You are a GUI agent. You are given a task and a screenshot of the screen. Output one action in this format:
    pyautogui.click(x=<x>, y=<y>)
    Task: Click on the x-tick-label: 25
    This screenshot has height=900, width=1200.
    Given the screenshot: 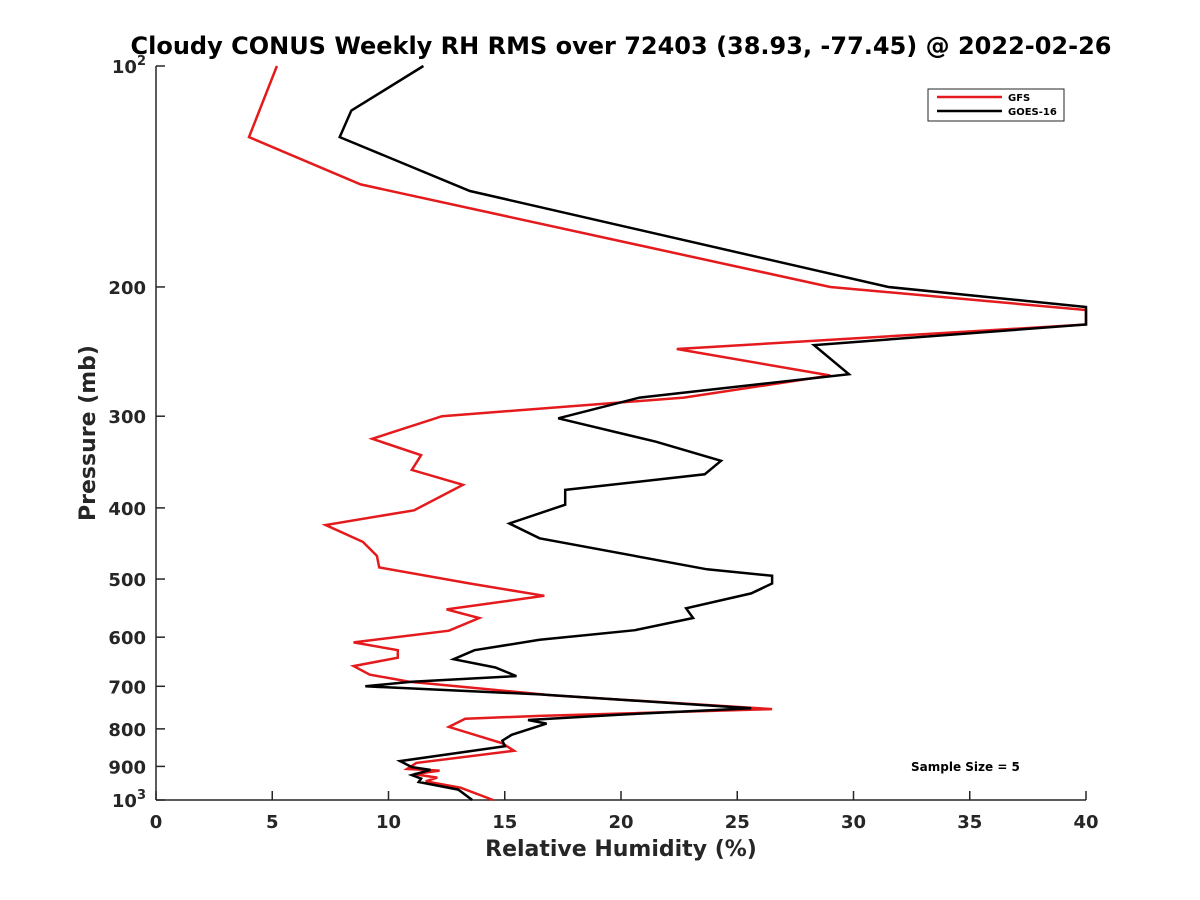 What is the action you would take?
    pyautogui.click(x=737, y=822)
    